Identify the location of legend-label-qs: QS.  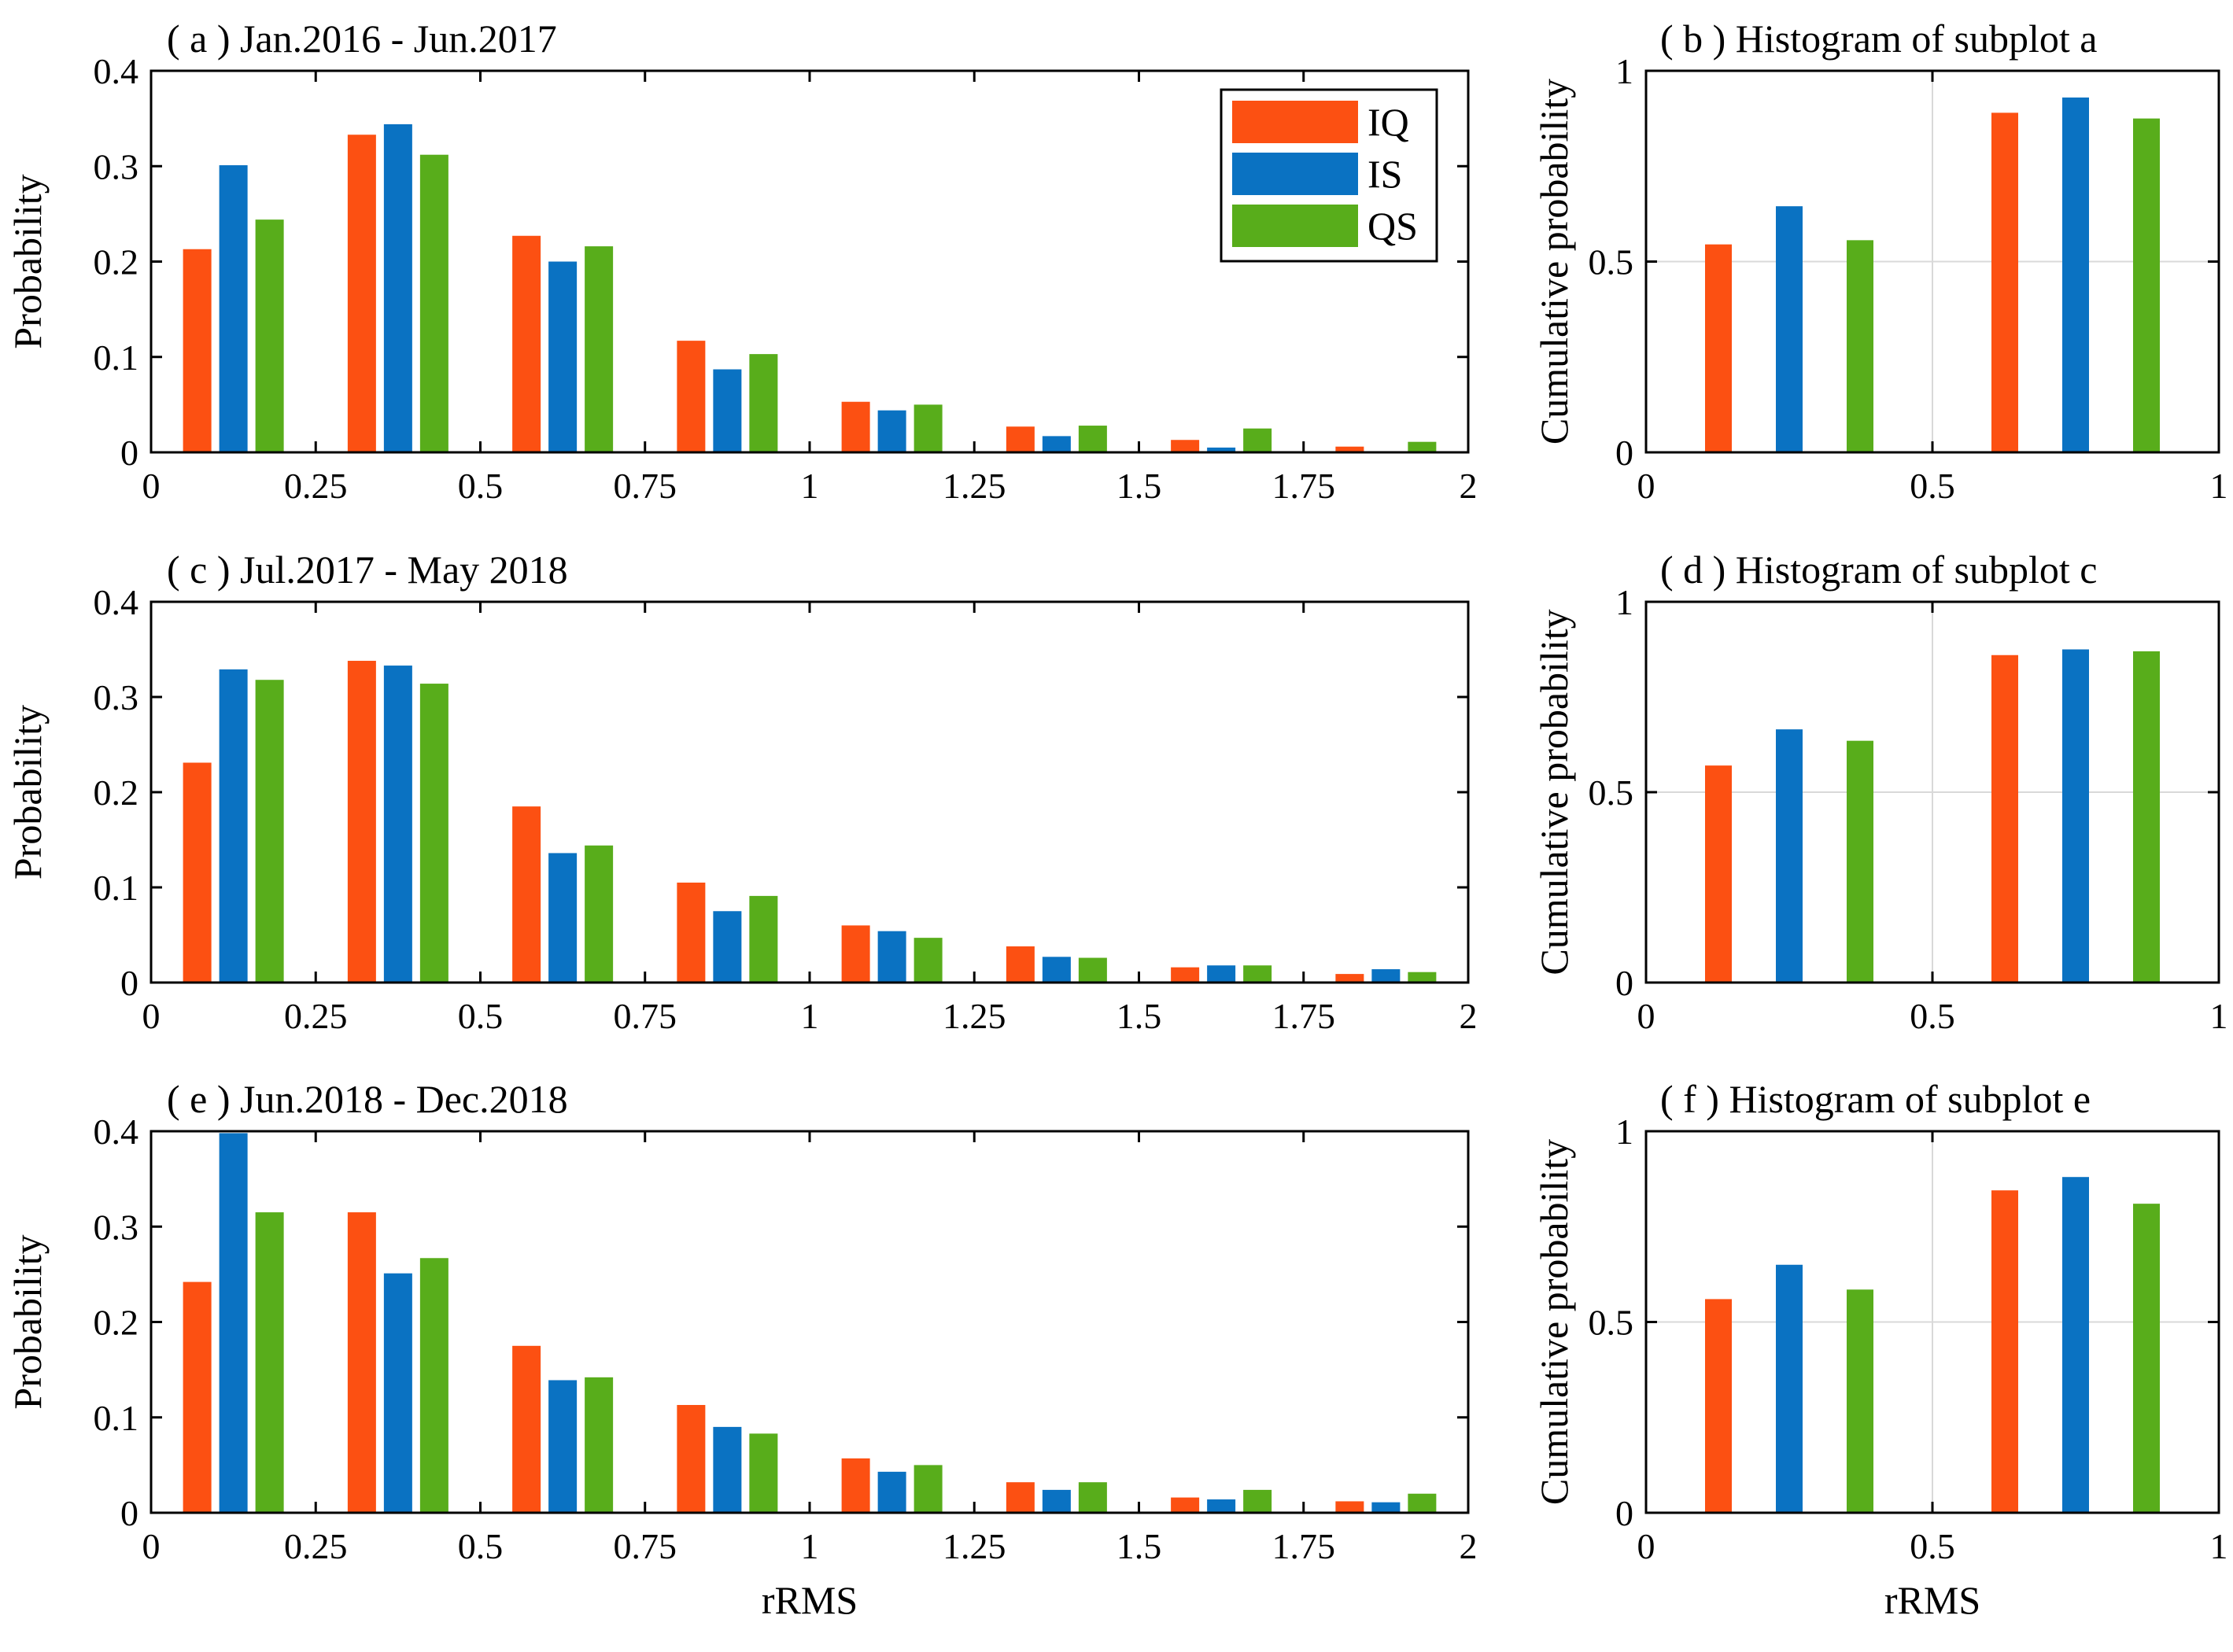
(1392, 226).